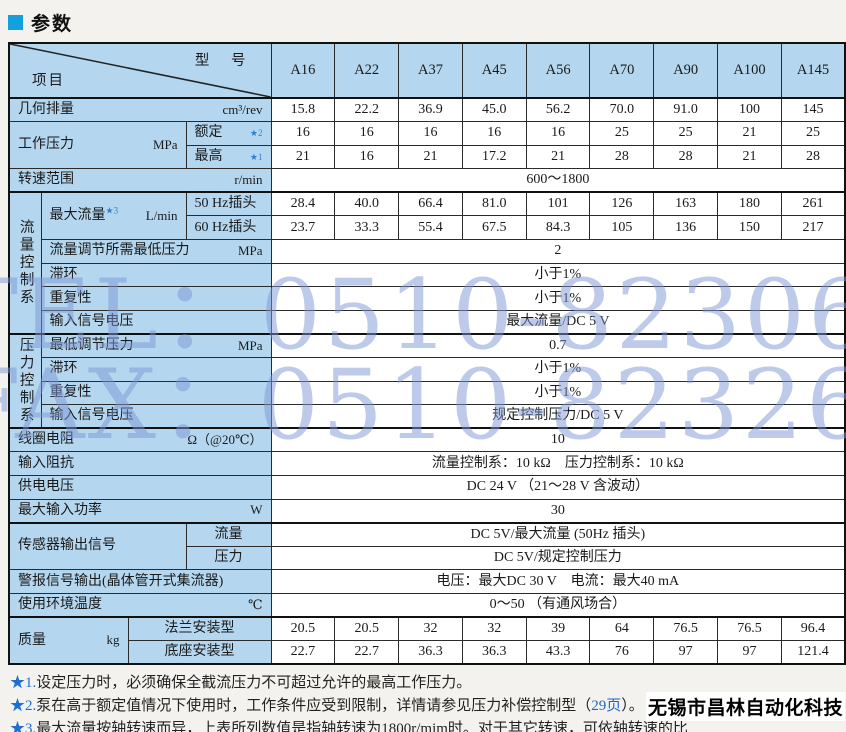 Image resolution: width=846 pixels, height=732 pixels. What do you see at coordinates (813, 228) in the screenshot?
I see `data-cell: 217` at bounding box center [813, 228].